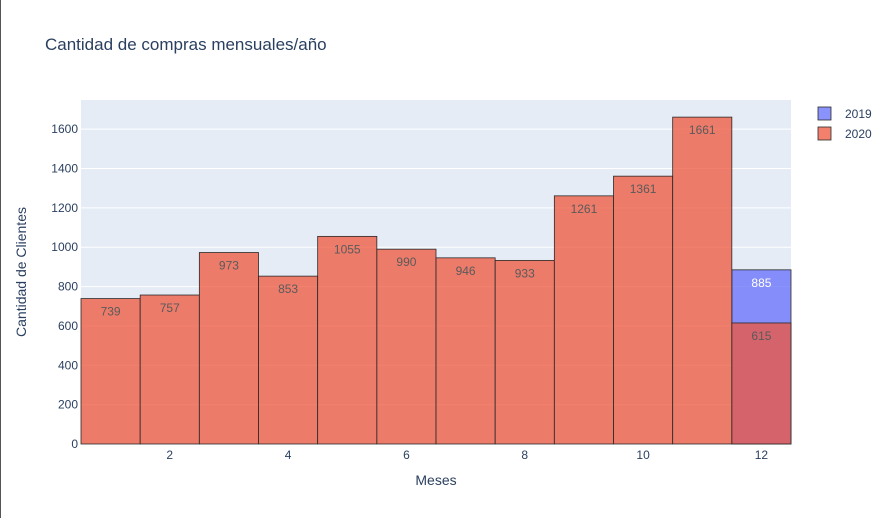 The height and width of the screenshot is (518, 893). What do you see at coordinates (643, 455) in the screenshot?
I see `x-tick-label: 10` at bounding box center [643, 455].